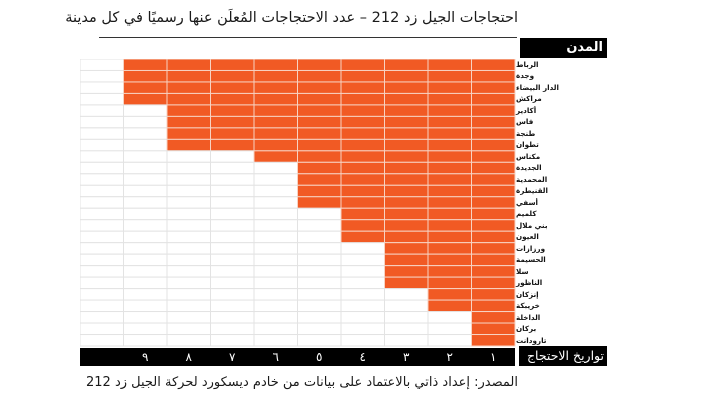  I want to click on city-label: أسفي, so click(527, 202).